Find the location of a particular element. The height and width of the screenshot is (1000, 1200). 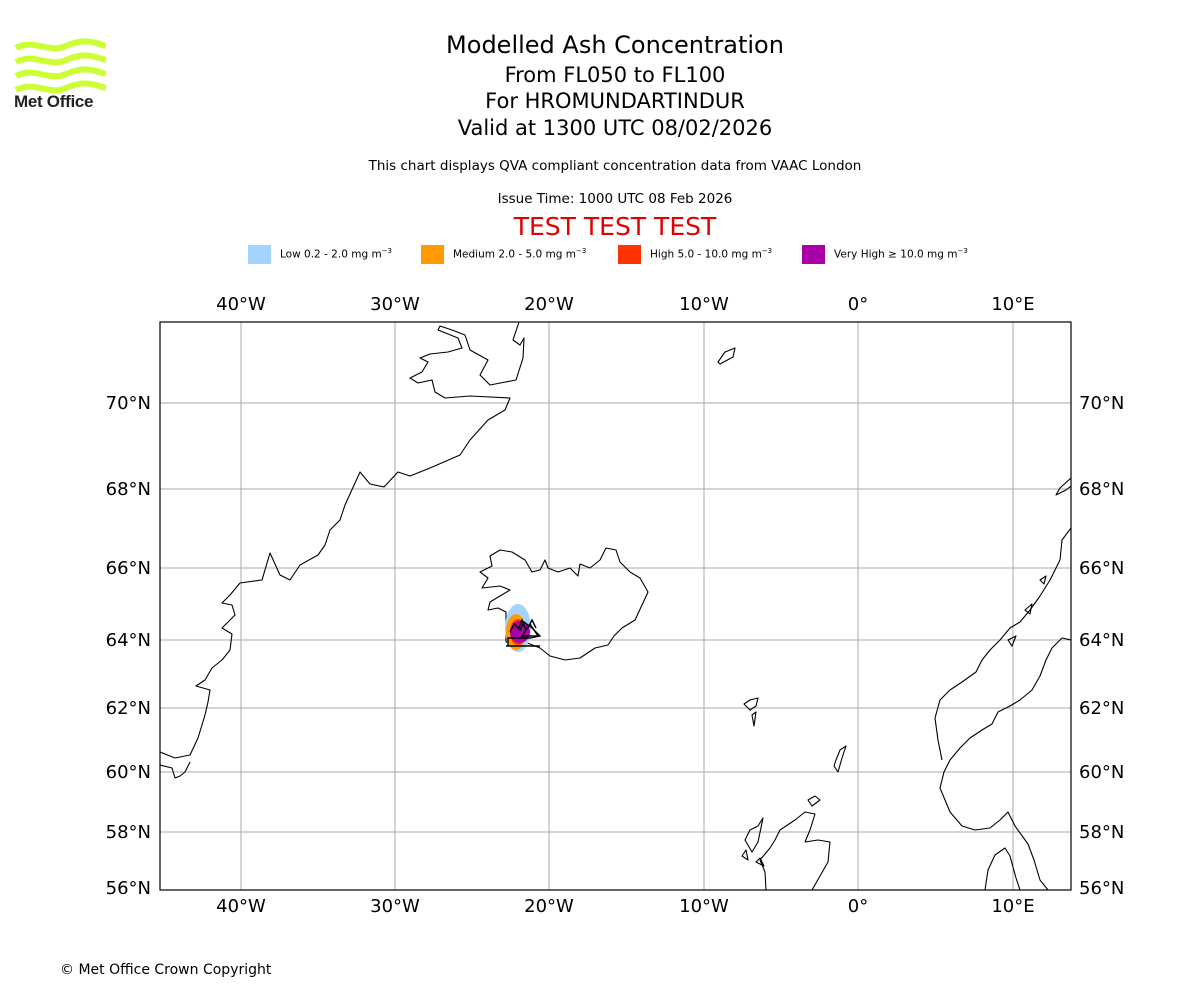

legend-swatch-very-high is located at coordinates (813, 254).